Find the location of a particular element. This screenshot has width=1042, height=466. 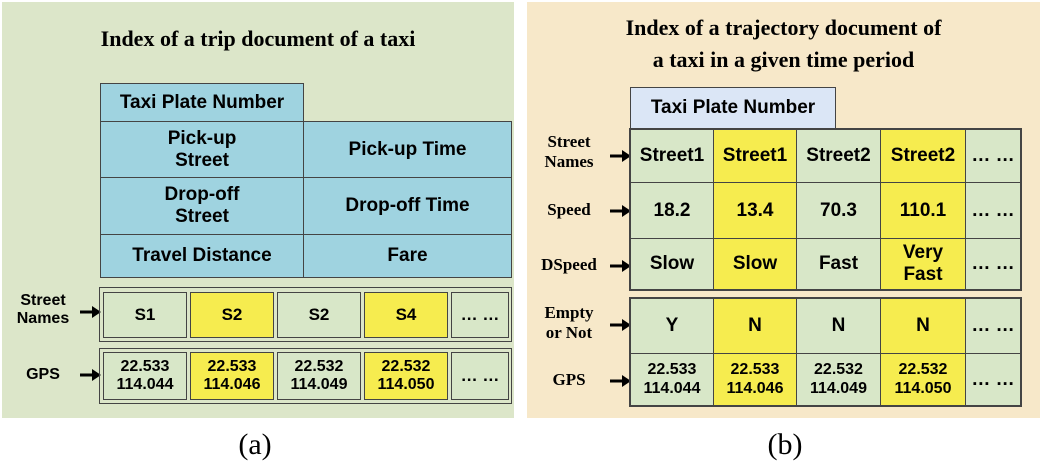

grid-b-cell-r1-c2: Street1 is located at coordinates (755, 156).